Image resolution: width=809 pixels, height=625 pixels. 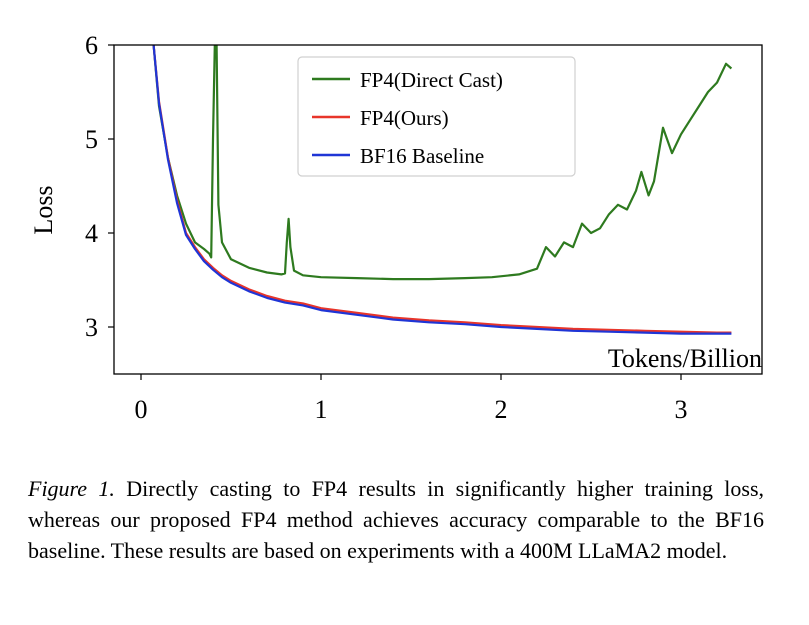 What do you see at coordinates (422, 156) in the screenshot?
I see `legend-label: BF16 Baseline` at bounding box center [422, 156].